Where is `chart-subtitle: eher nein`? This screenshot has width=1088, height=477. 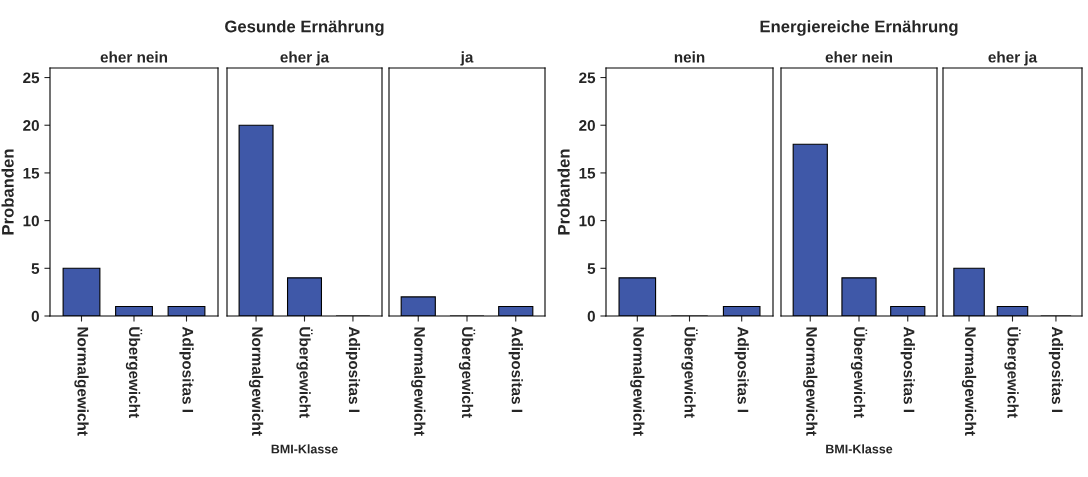 chart-subtitle: eher nein is located at coordinates (859, 57).